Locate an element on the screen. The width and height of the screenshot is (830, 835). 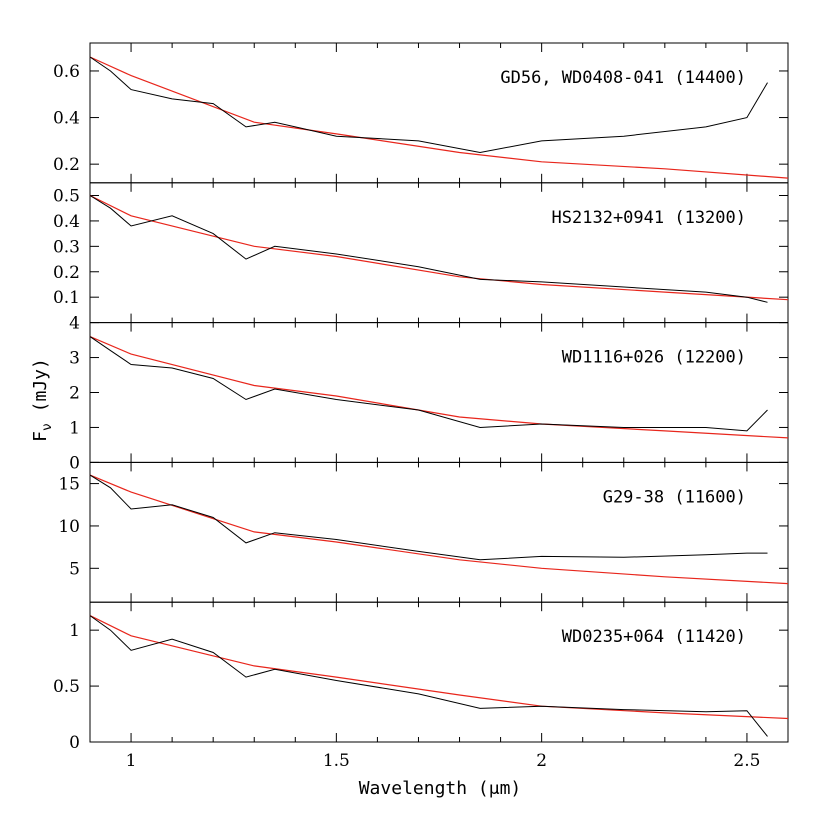
y-axis-title: Fν (mJy) is located at coordinates (42, 400).